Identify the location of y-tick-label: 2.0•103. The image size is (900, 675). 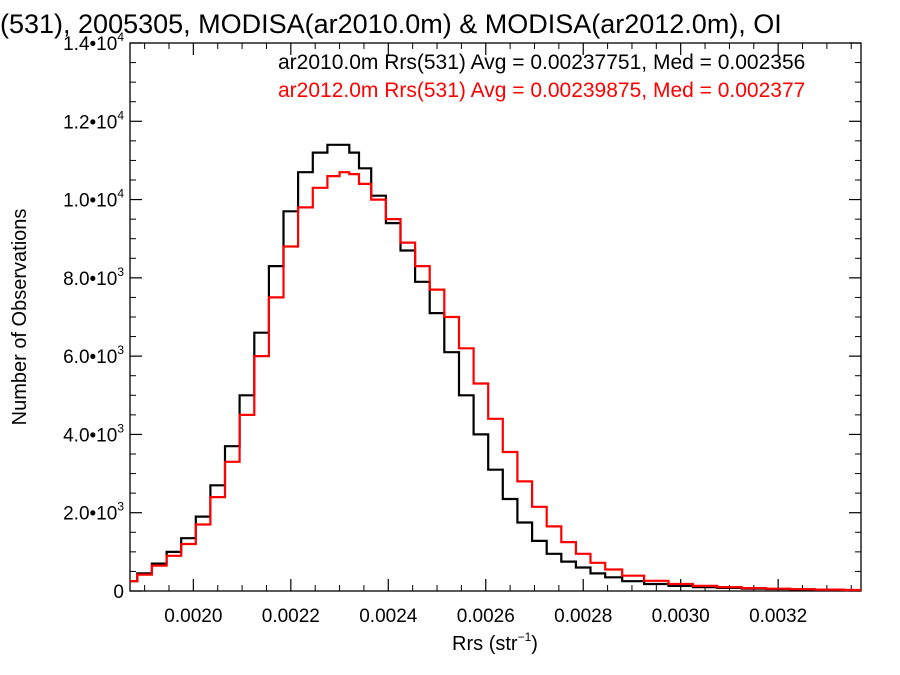
(93, 512).